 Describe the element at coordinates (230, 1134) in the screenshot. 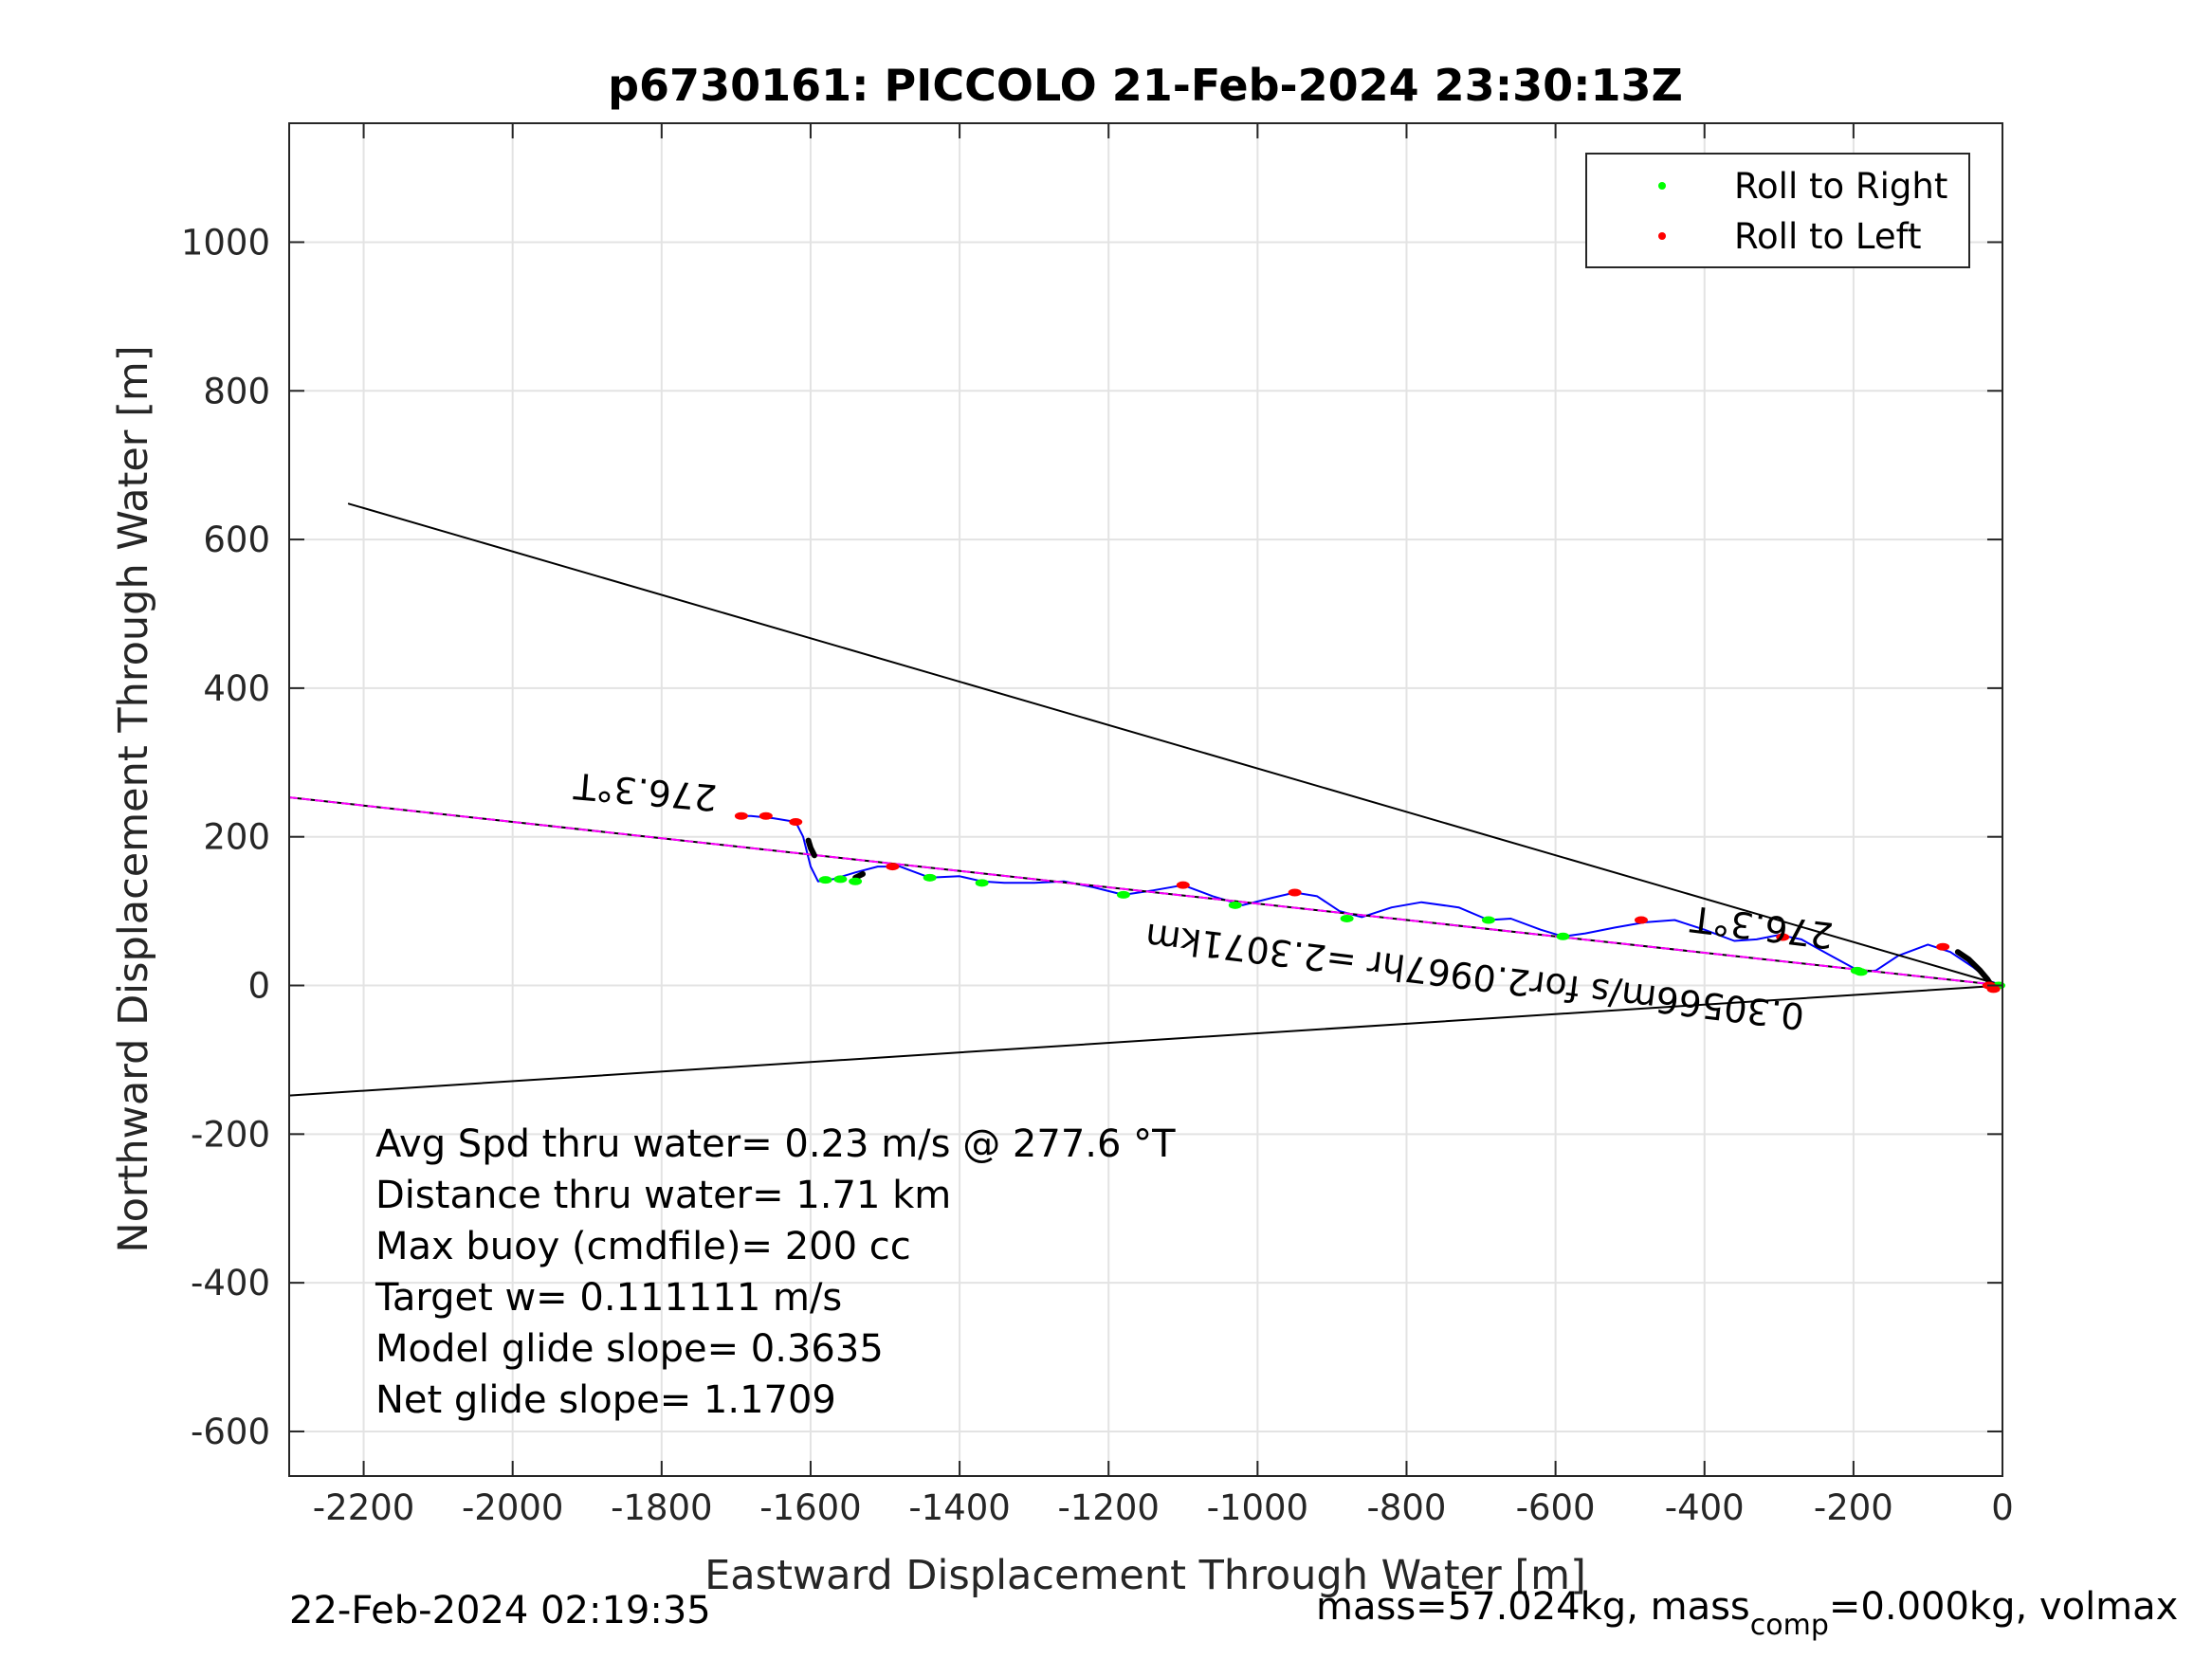

I see `y-tick-label: -200` at that location.